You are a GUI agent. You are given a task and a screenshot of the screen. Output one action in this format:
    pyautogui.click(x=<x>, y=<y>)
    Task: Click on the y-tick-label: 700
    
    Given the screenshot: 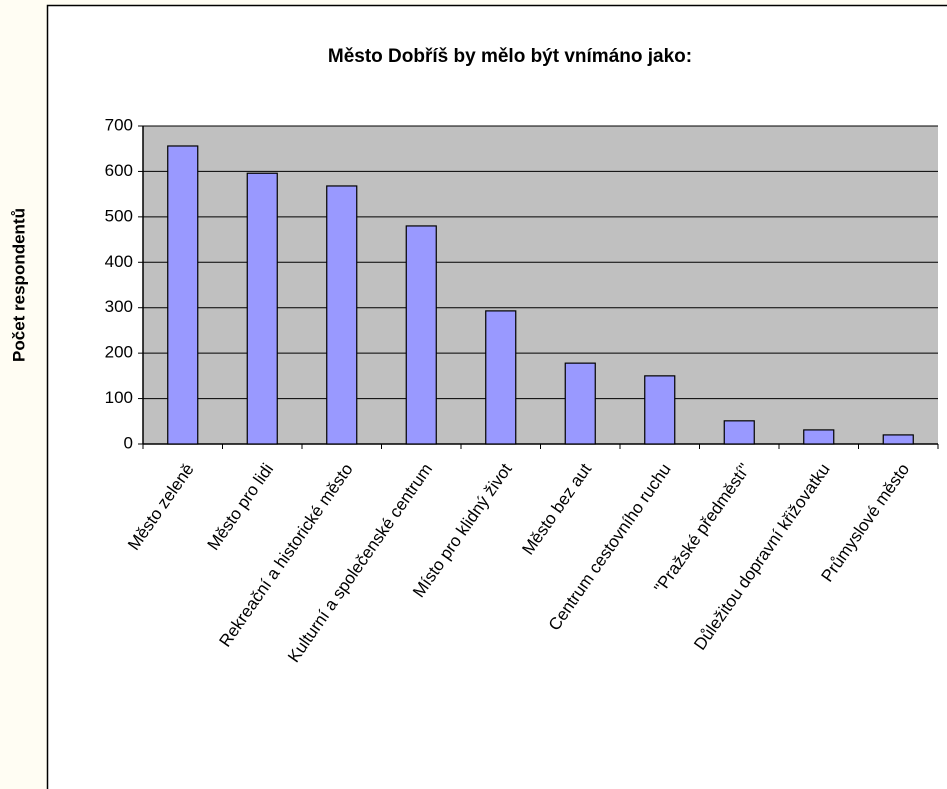 What is the action you would take?
    pyautogui.click(x=119, y=124)
    